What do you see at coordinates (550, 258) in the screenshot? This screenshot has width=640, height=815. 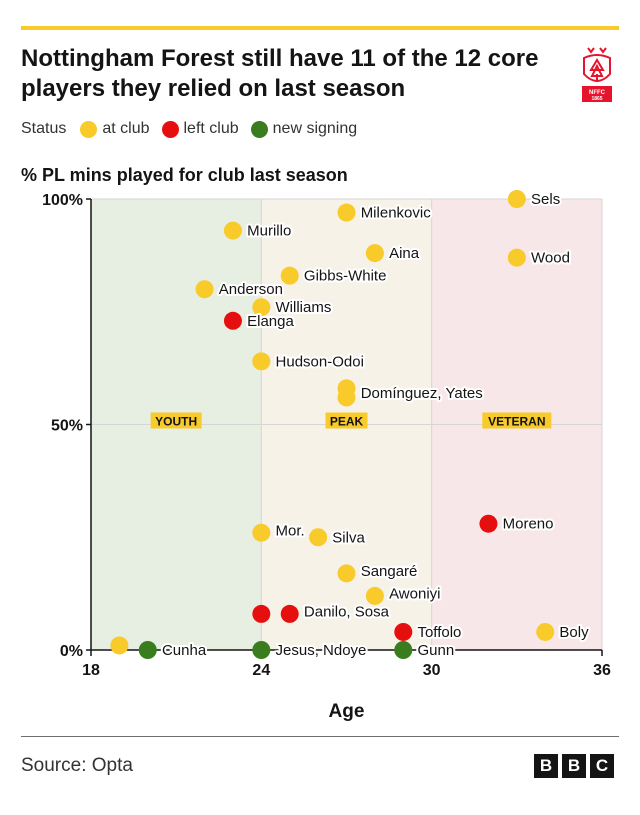 I see `point-label: Wood` at bounding box center [550, 258].